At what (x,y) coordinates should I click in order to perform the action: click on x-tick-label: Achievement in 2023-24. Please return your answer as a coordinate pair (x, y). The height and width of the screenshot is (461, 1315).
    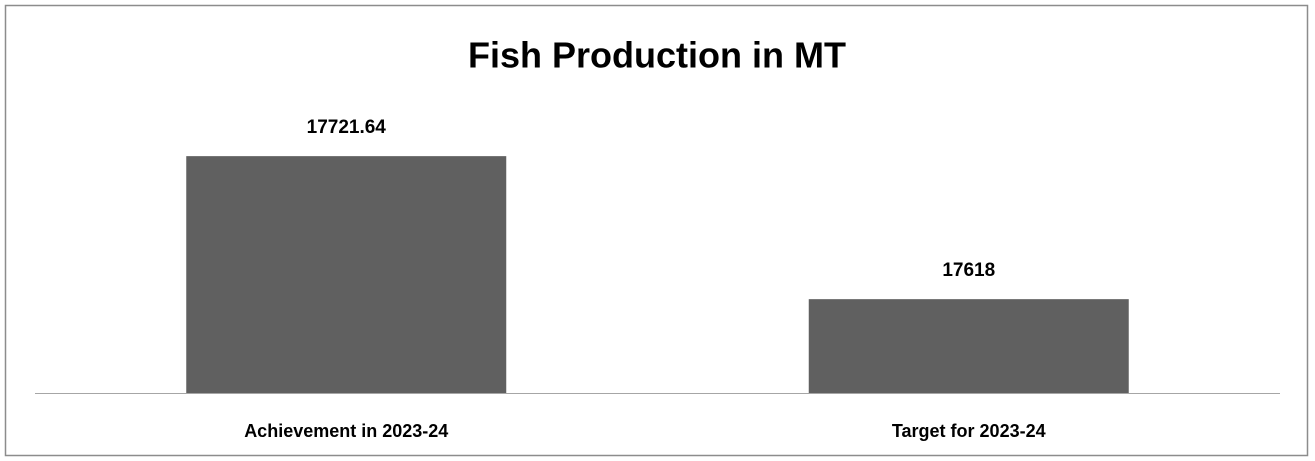
    Looking at the image, I should click on (346, 431).